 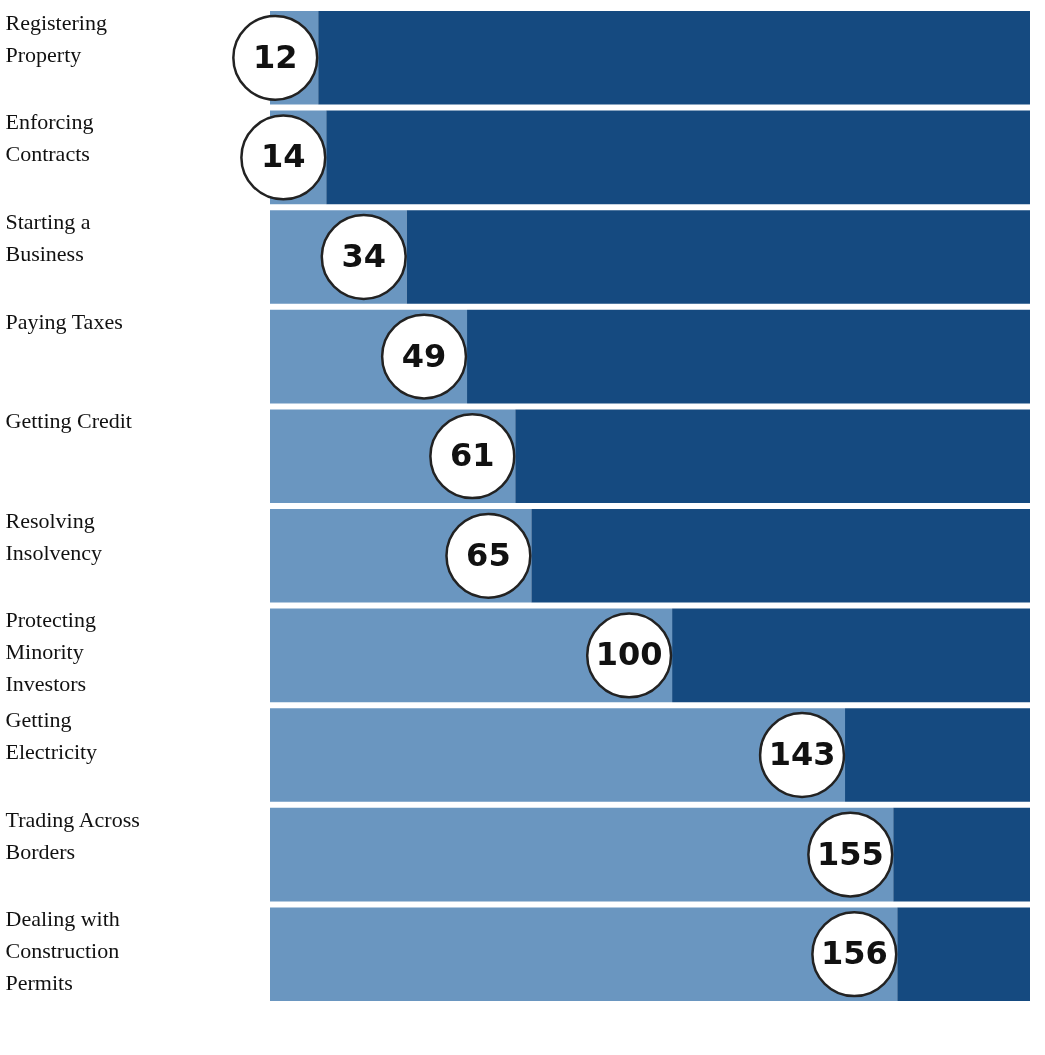 I want to click on data-label: 143, so click(x=802, y=753).